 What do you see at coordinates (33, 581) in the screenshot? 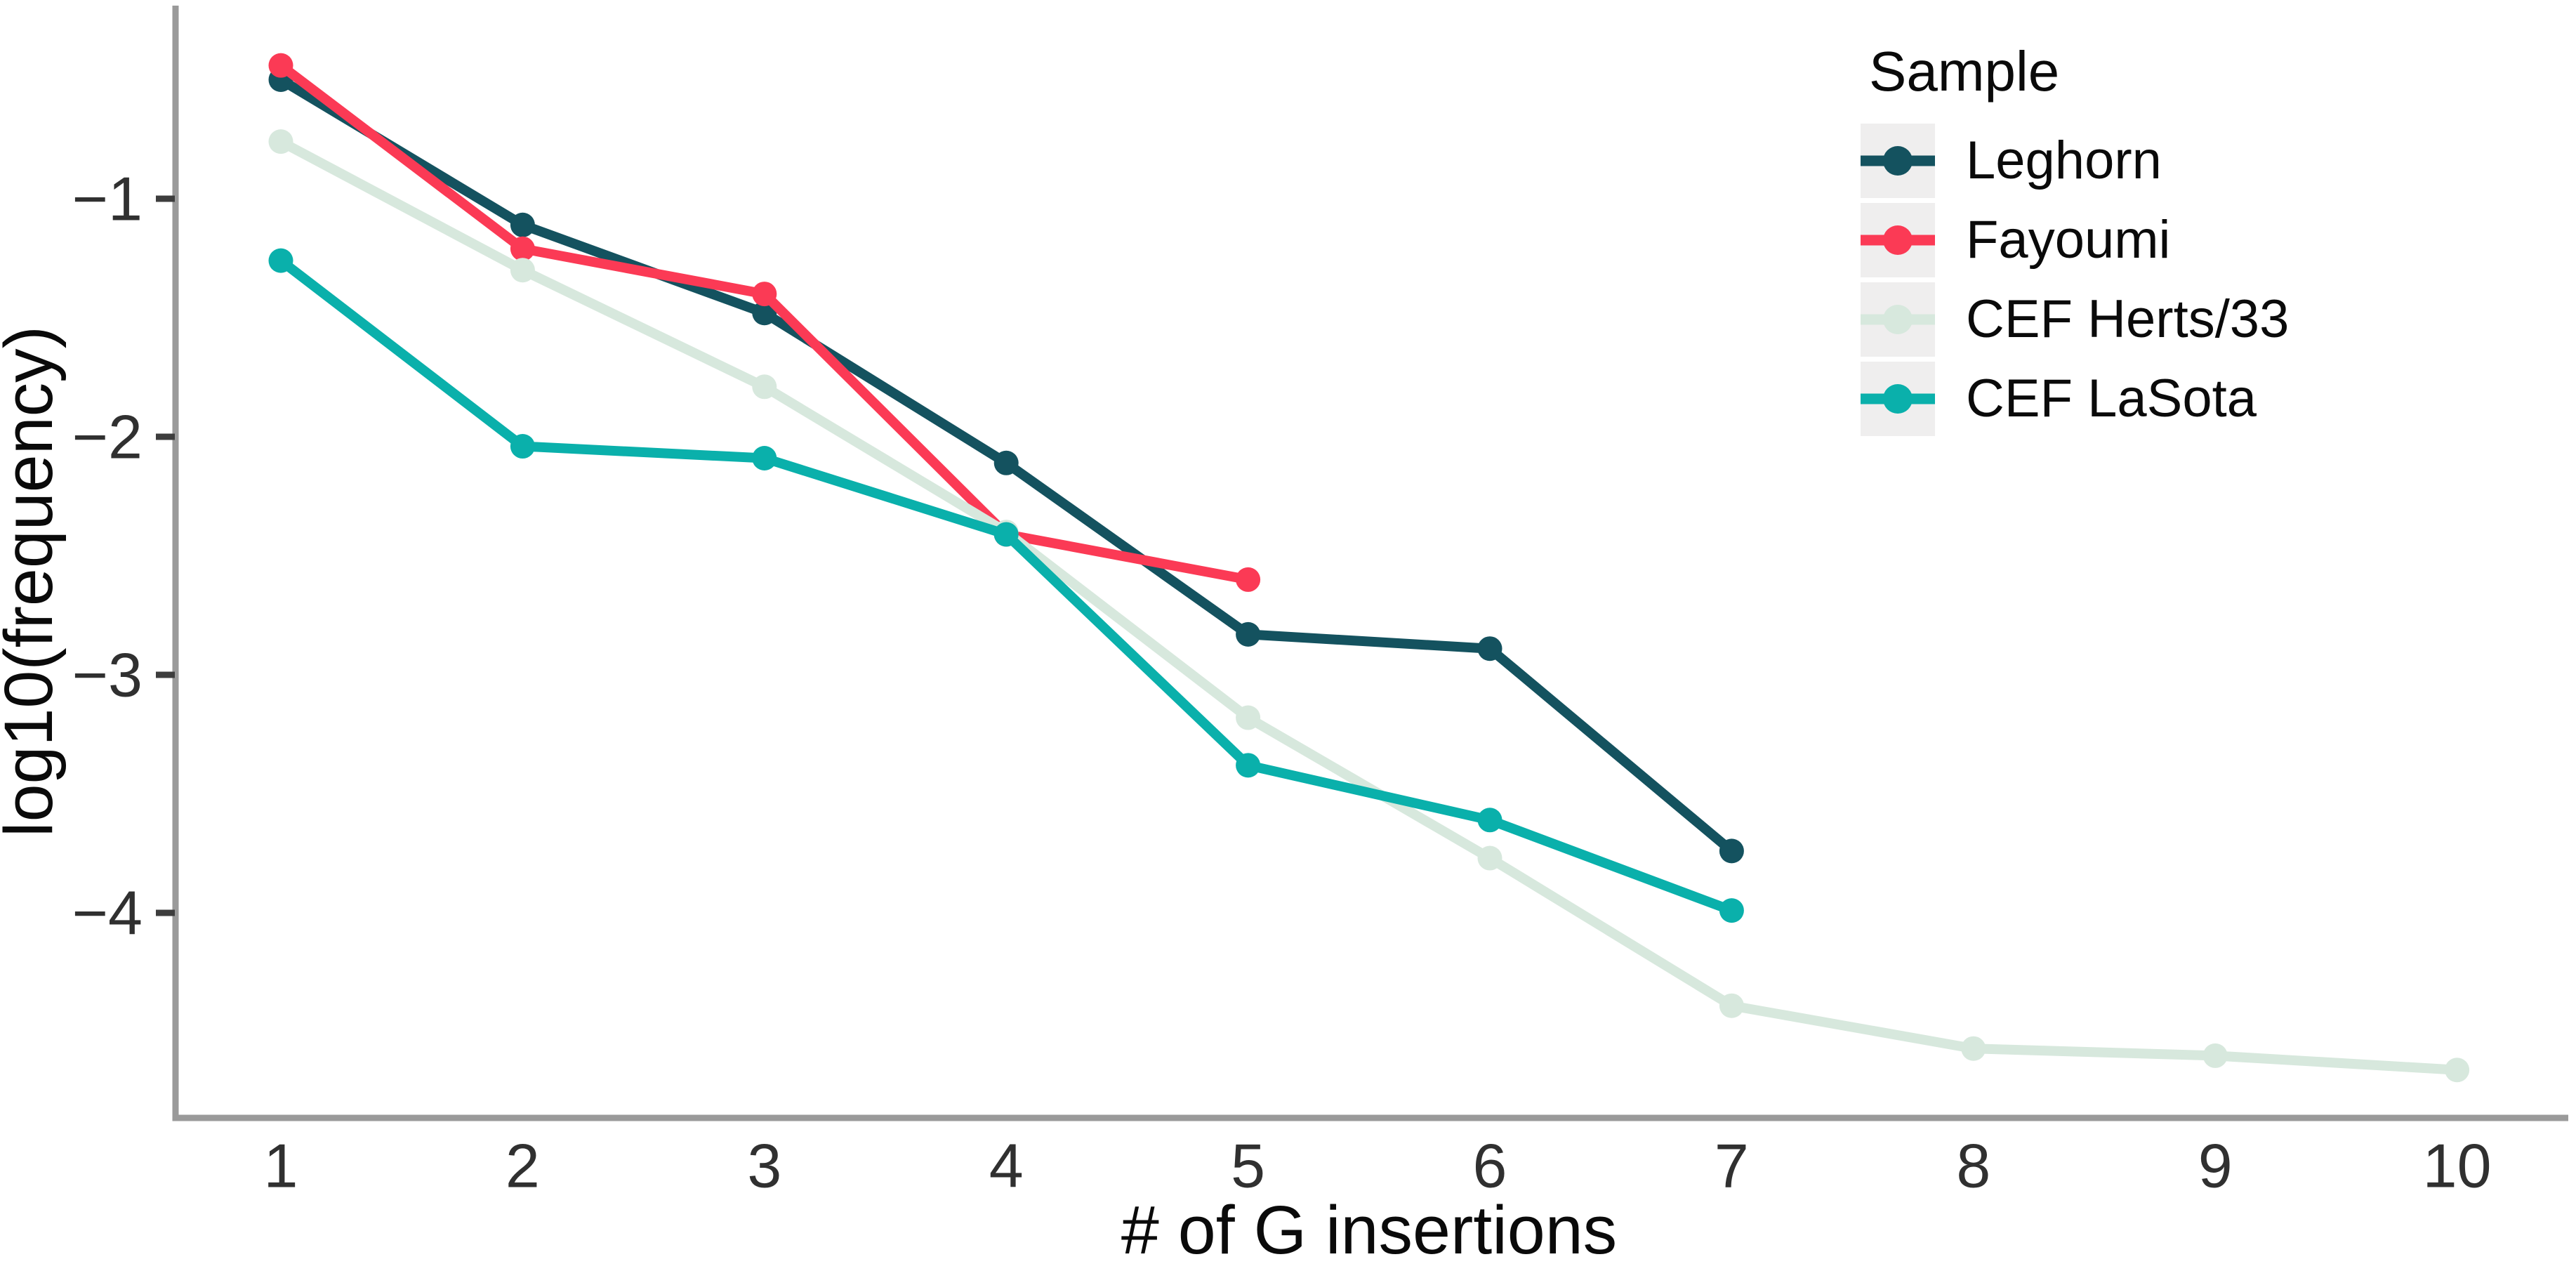
I see `y-axis-title: log10(frequency)` at bounding box center [33, 581].